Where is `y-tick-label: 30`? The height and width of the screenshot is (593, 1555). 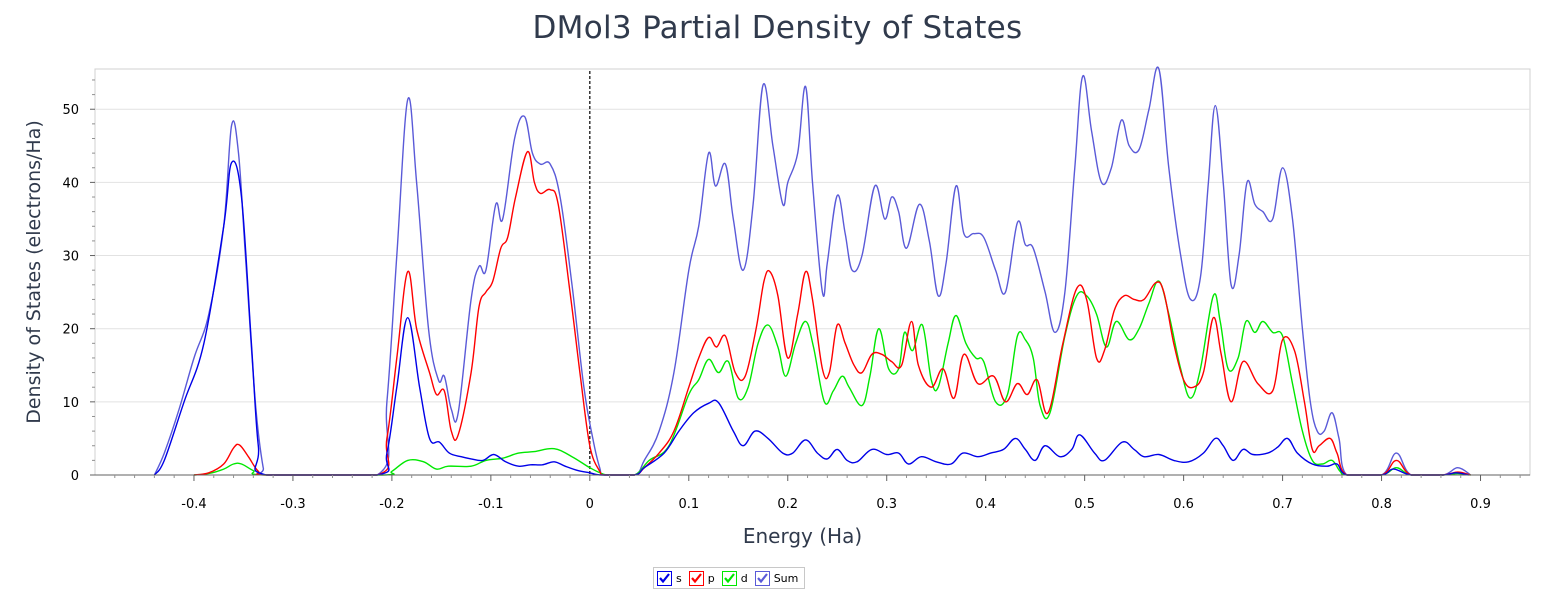
y-tick-label: 30 is located at coordinates (70, 257).